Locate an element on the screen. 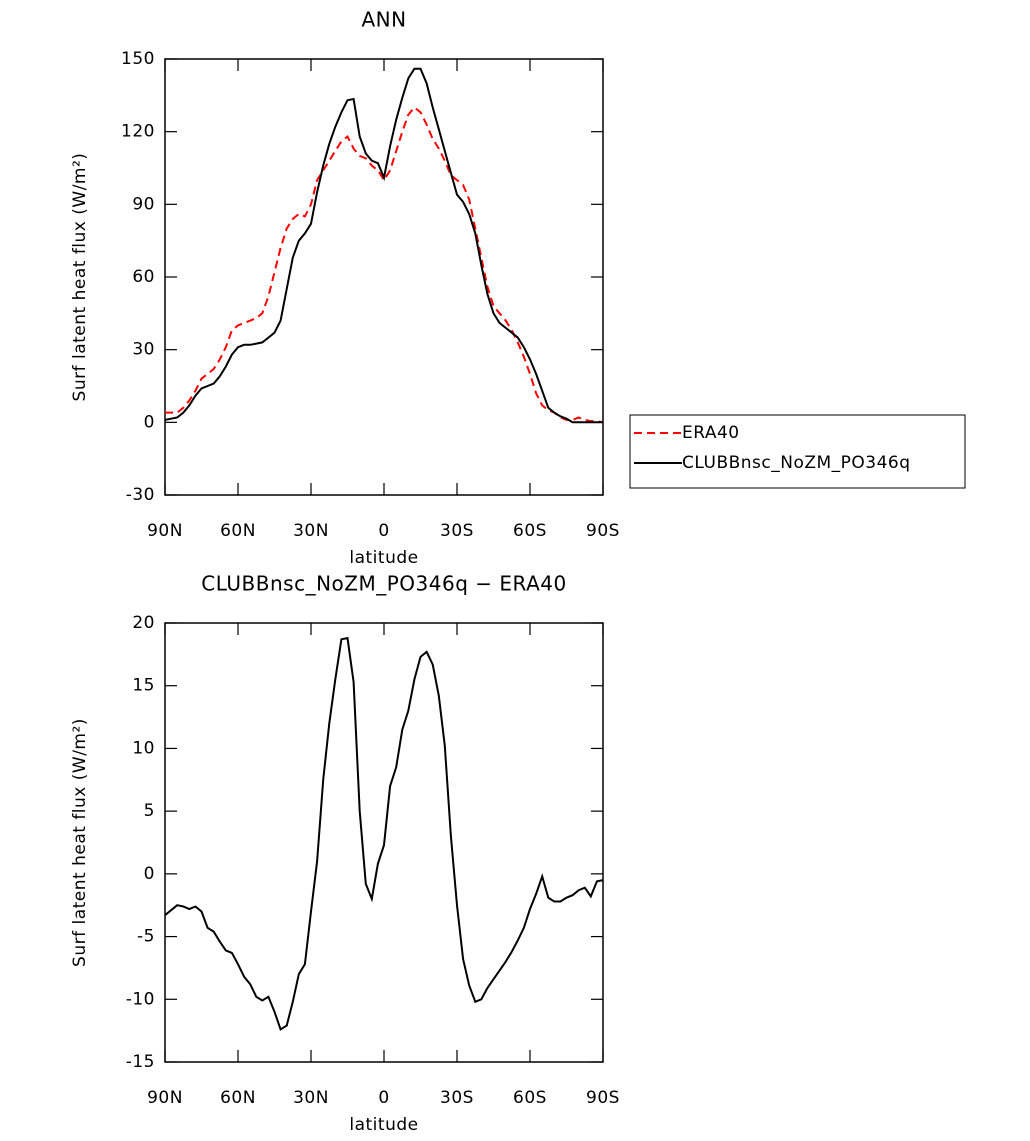 This screenshot has height=1141, width=1030. legend-box is located at coordinates (797, 451).